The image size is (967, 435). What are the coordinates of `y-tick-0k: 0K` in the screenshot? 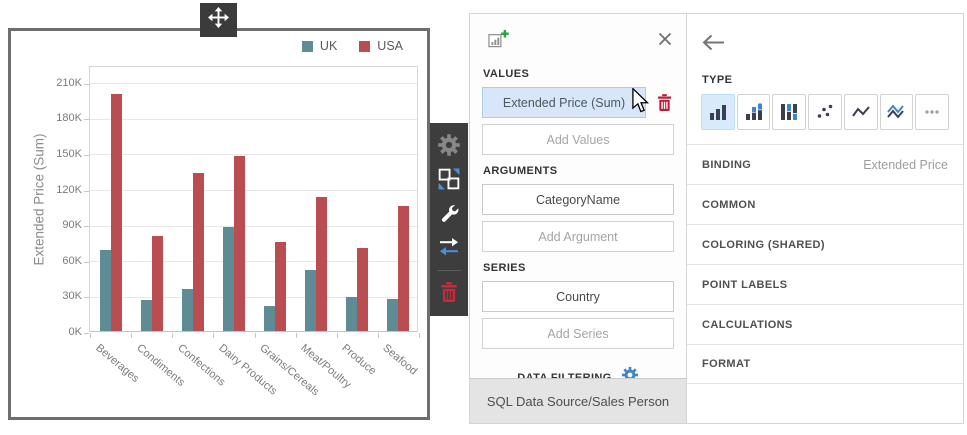 It's located at (75, 332).